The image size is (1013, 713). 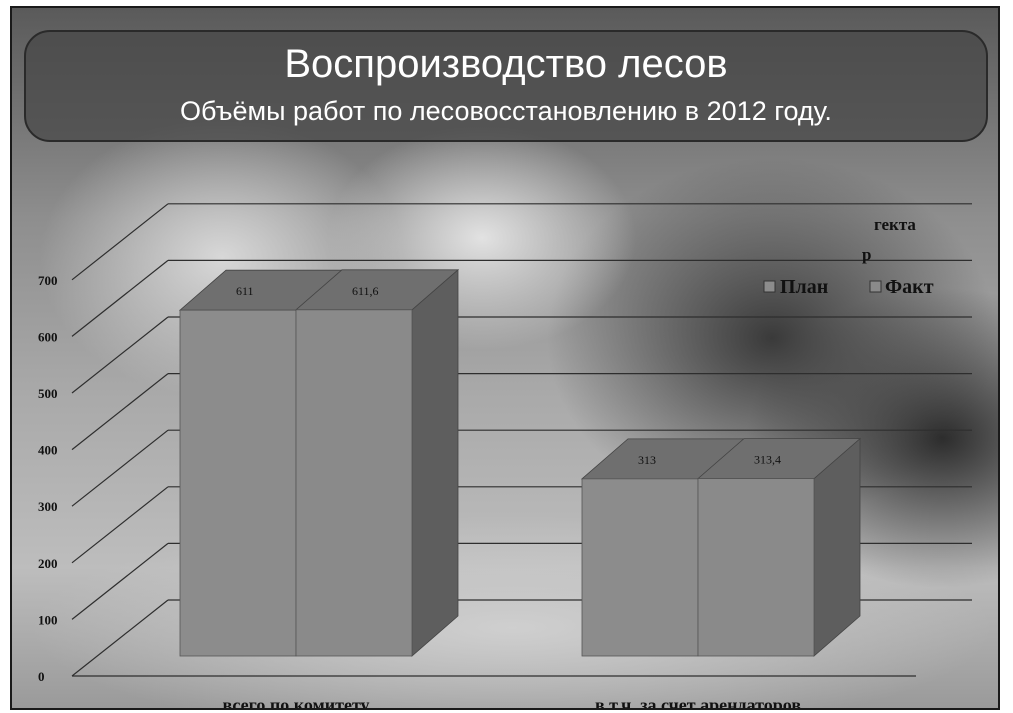 I want to click on data-label-plan-0: 611, so click(x=245, y=291).